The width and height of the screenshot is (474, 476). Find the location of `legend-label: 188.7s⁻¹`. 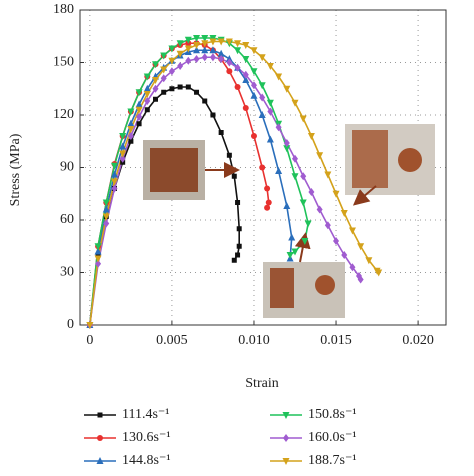

legend-label: 188.7s⁻¹ is located at coordinates (332, 460).